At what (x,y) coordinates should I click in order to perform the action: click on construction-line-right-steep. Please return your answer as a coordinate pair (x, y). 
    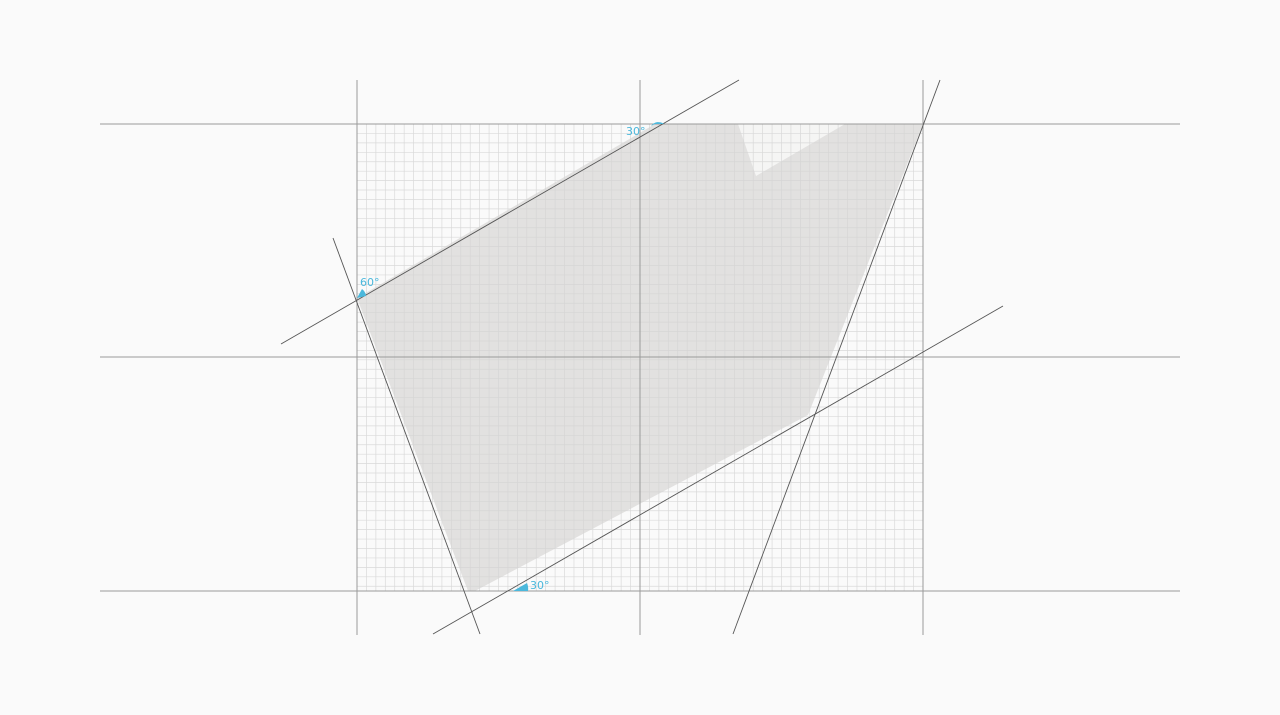
    Looking at the image, I should click on (836, 357).